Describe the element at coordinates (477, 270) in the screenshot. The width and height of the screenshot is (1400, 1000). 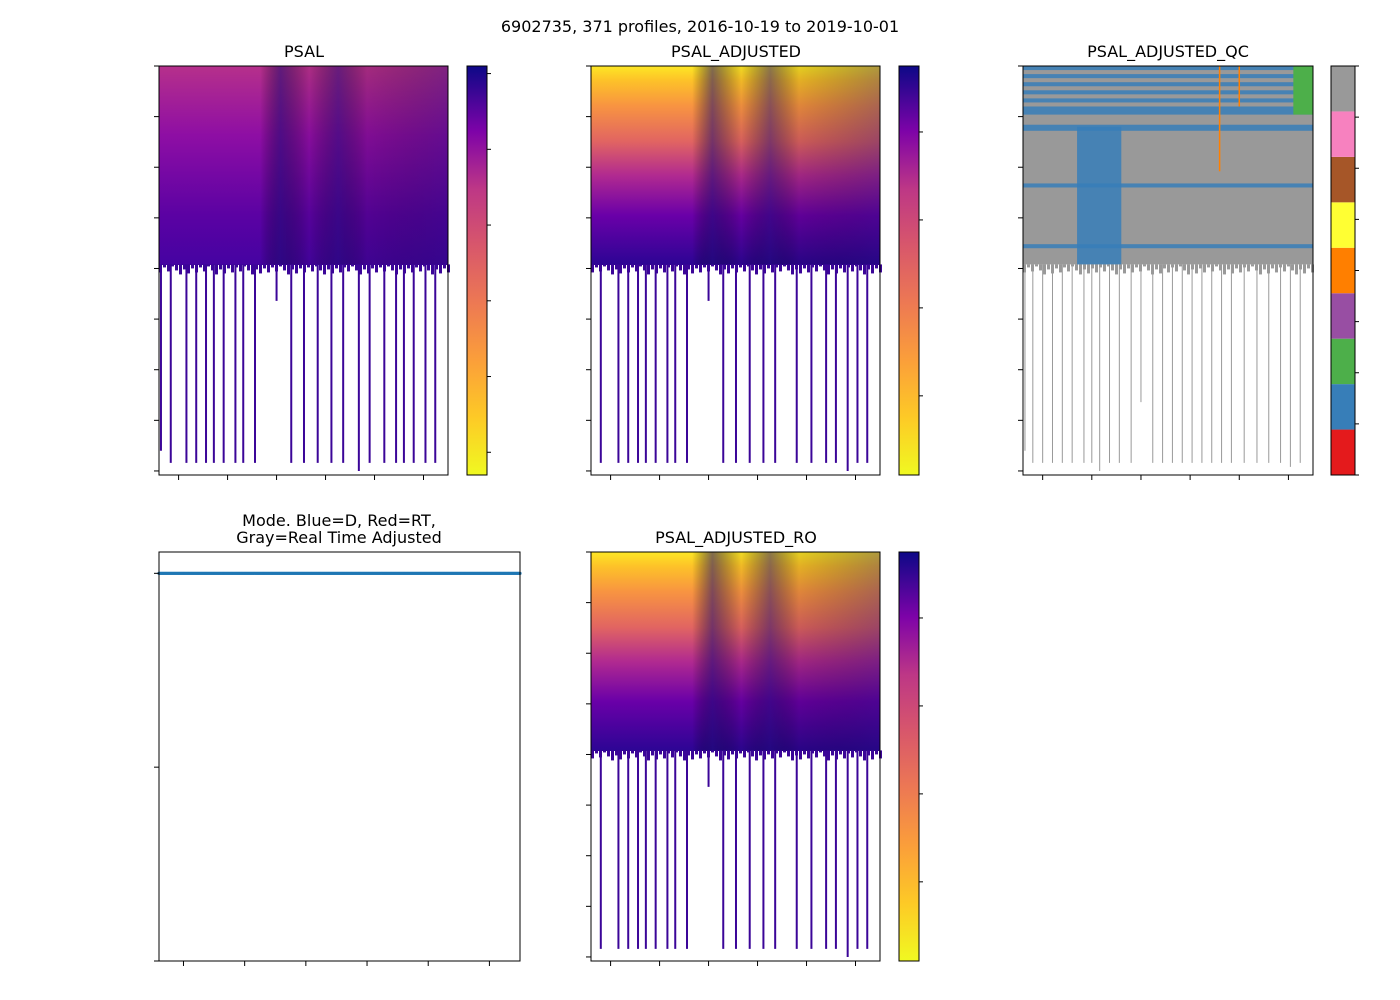
I see `psal-colorbar` at that location.